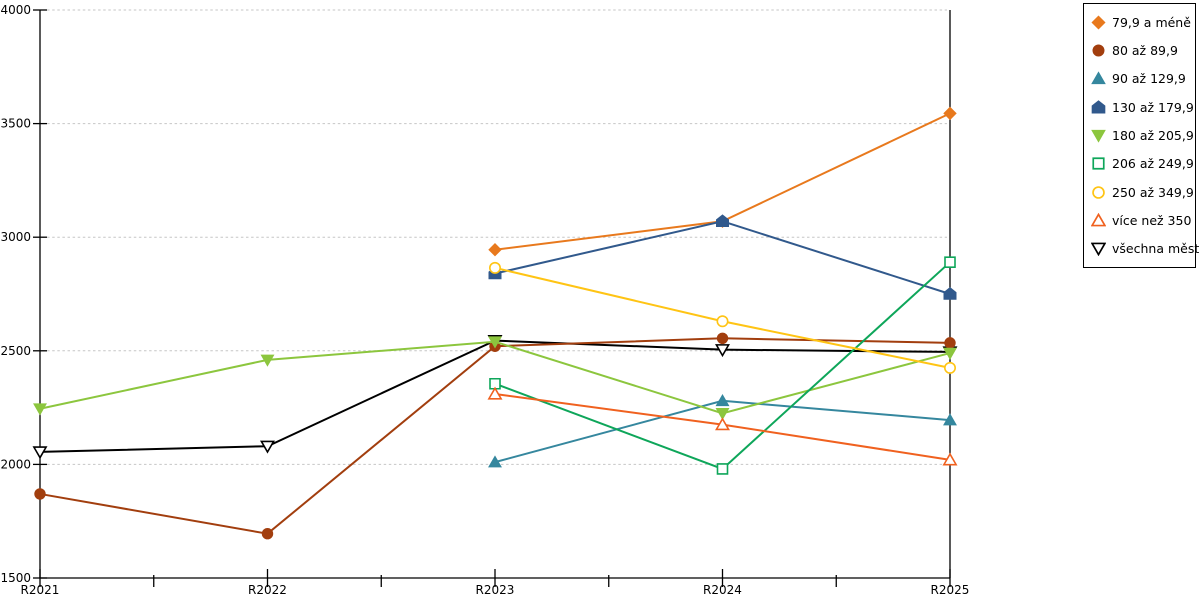 This screenshot has height=600, width=1200. I want to click on diamond-legend-icon, so click(1098, 22).